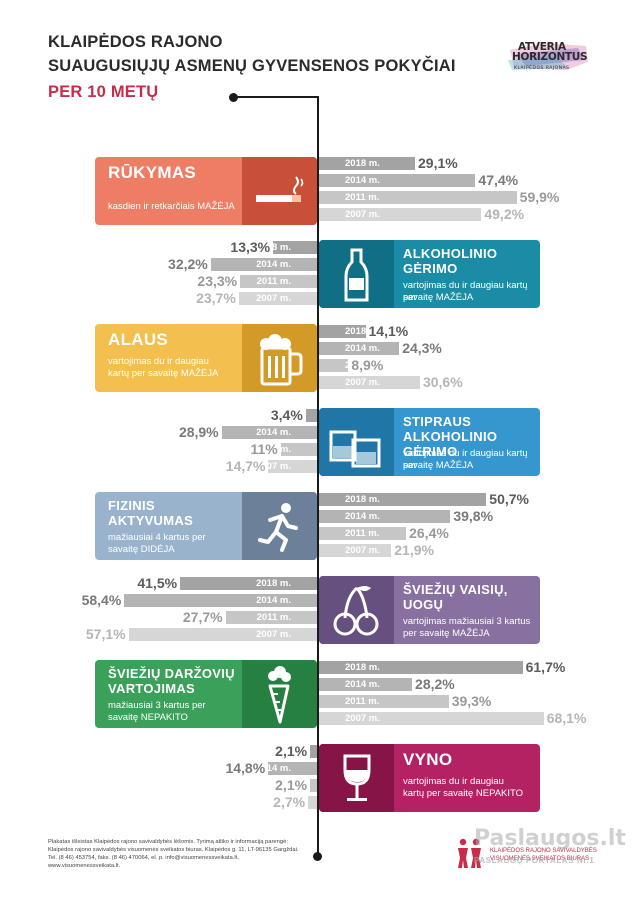 This screenshot has height=900, width=637. What do you see at coordinates (138, 339) in the screenshot?
I see `beer-title-line1: ALAUS` at bounding box center [138, 339].